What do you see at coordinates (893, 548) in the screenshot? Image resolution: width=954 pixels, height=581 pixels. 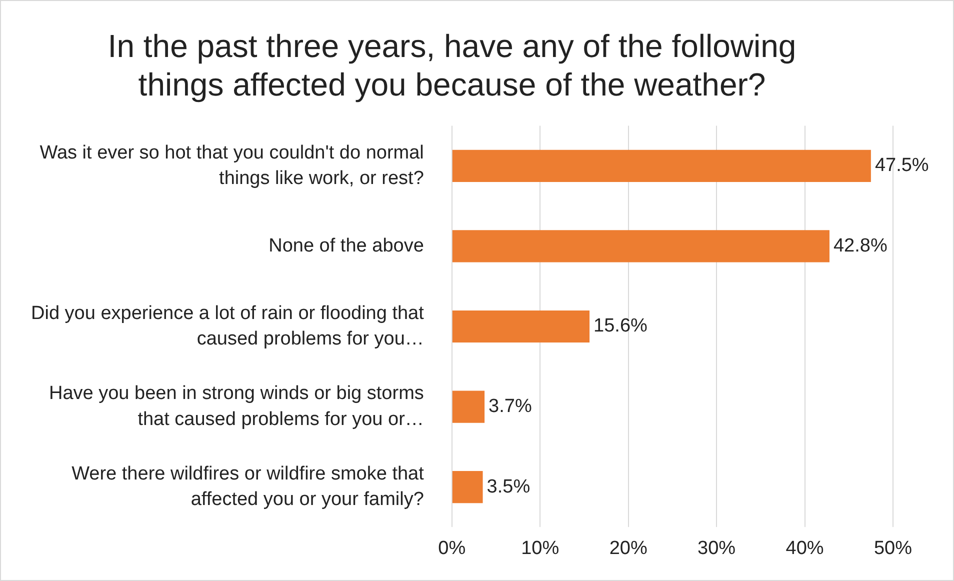 I see `x-tick-label: 50%` at bounding box center [893, 548].